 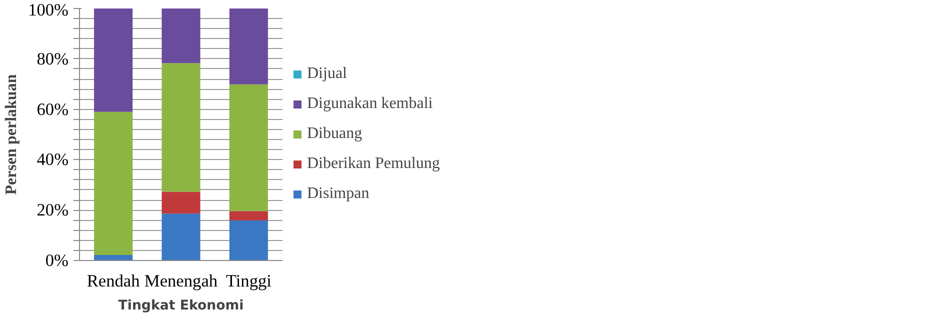 I want to click on legend-label: Disimpan, so click(x=338, y=194).